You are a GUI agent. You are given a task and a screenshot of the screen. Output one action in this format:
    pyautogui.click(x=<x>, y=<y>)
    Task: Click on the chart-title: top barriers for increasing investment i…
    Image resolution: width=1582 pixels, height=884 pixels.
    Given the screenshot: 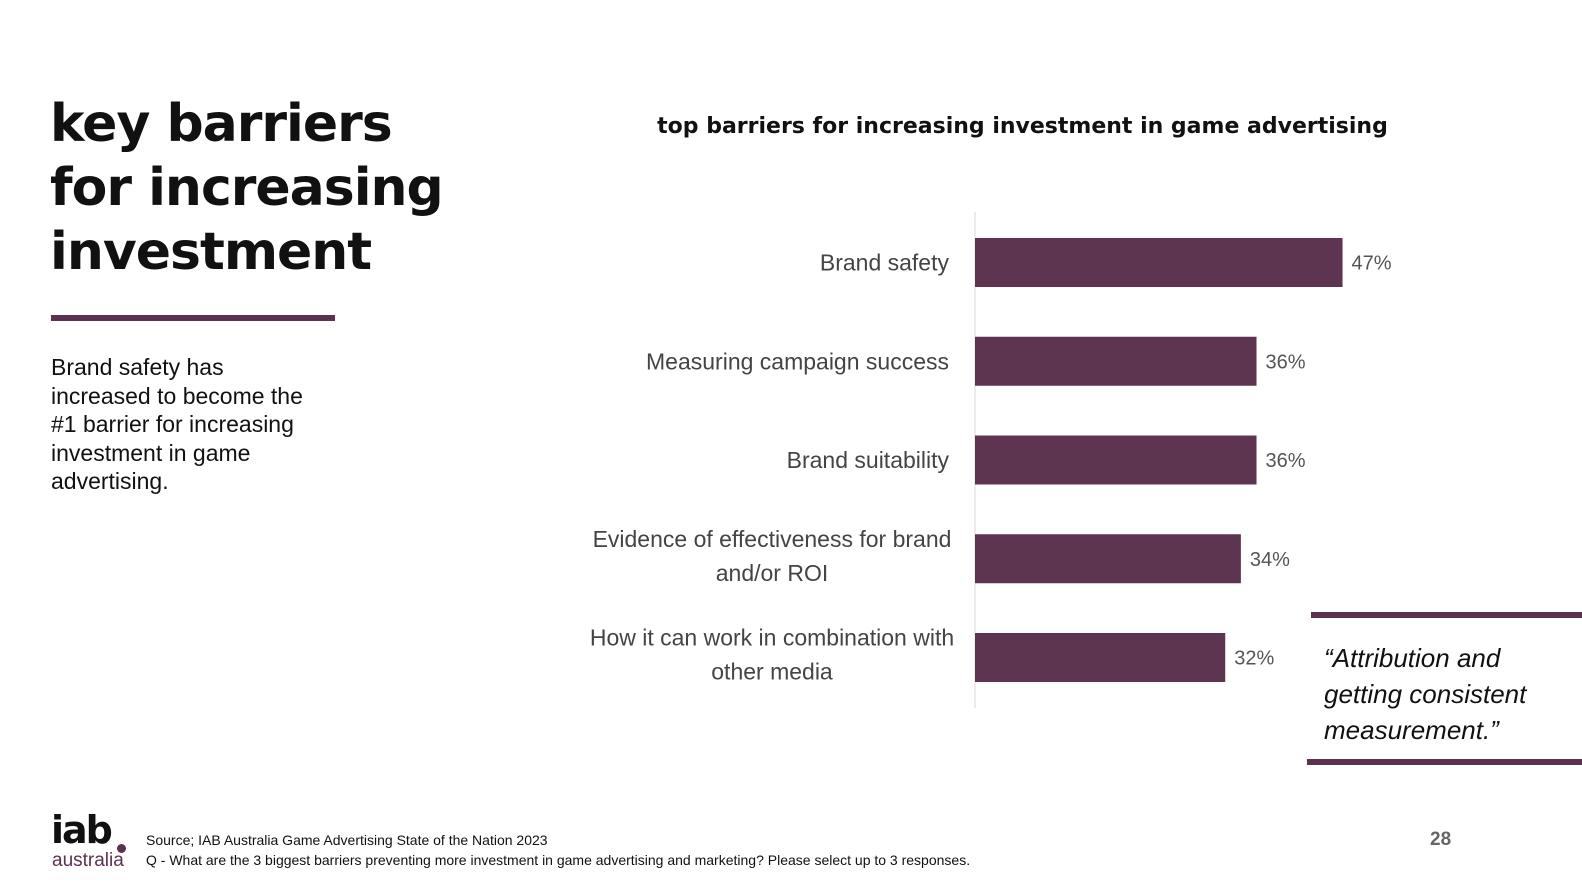 What is the action you would take?
    pyautogui.click(x=1022, y=126)
    